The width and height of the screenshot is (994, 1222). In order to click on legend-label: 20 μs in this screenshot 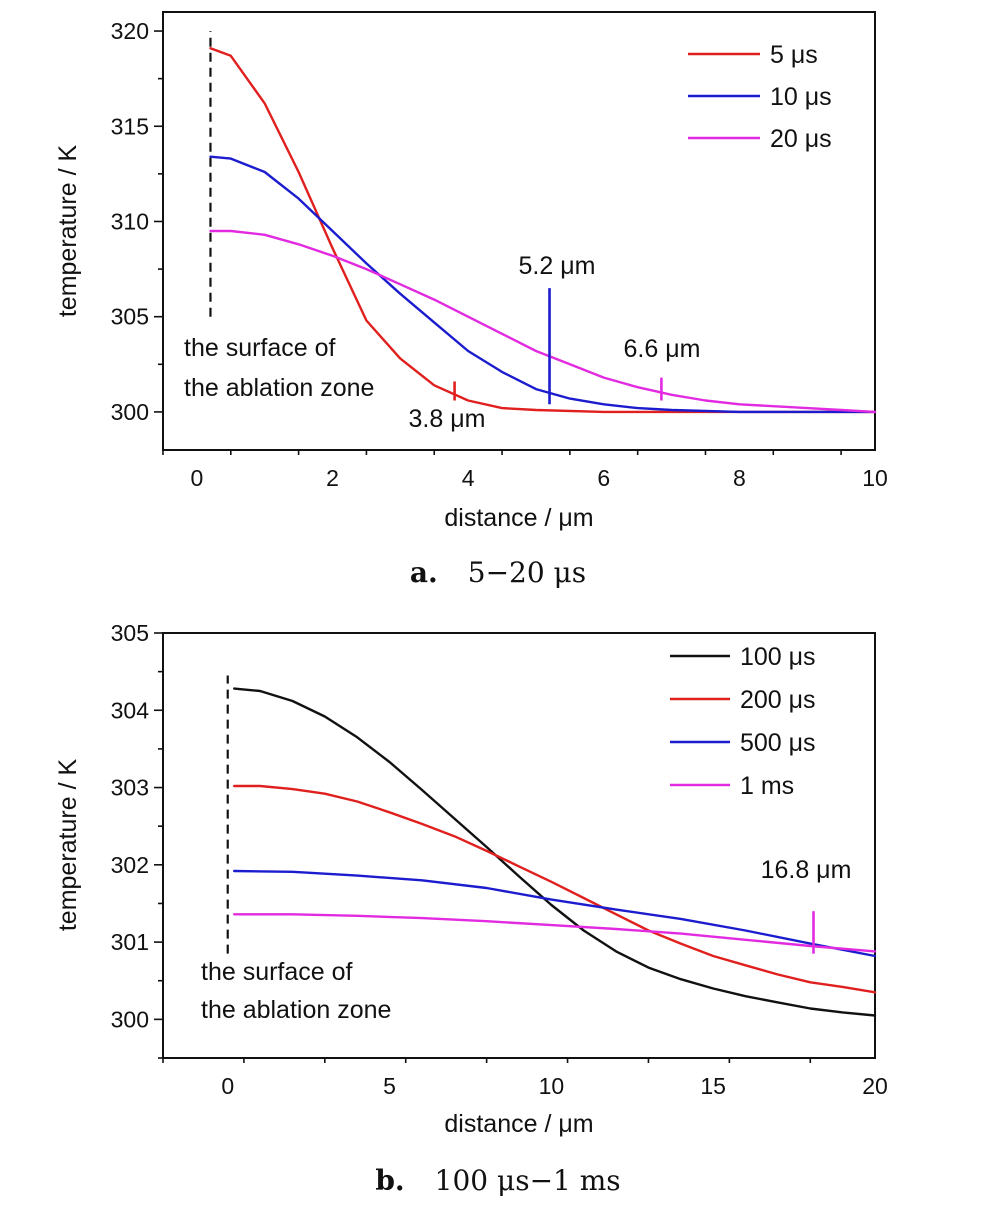, I will do `click(801, 139)`.